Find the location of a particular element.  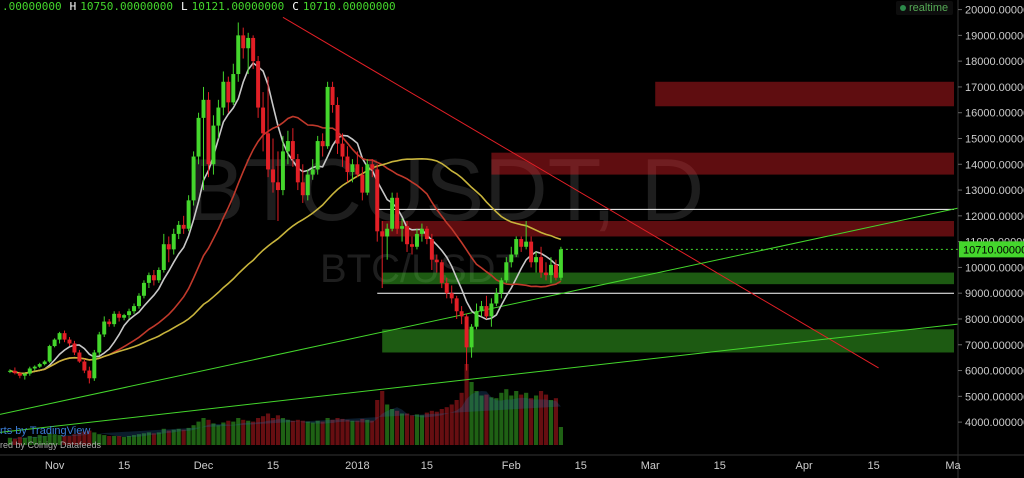

watermark-symbol: BTCUSDT, D is located at coordinates (445, 189).